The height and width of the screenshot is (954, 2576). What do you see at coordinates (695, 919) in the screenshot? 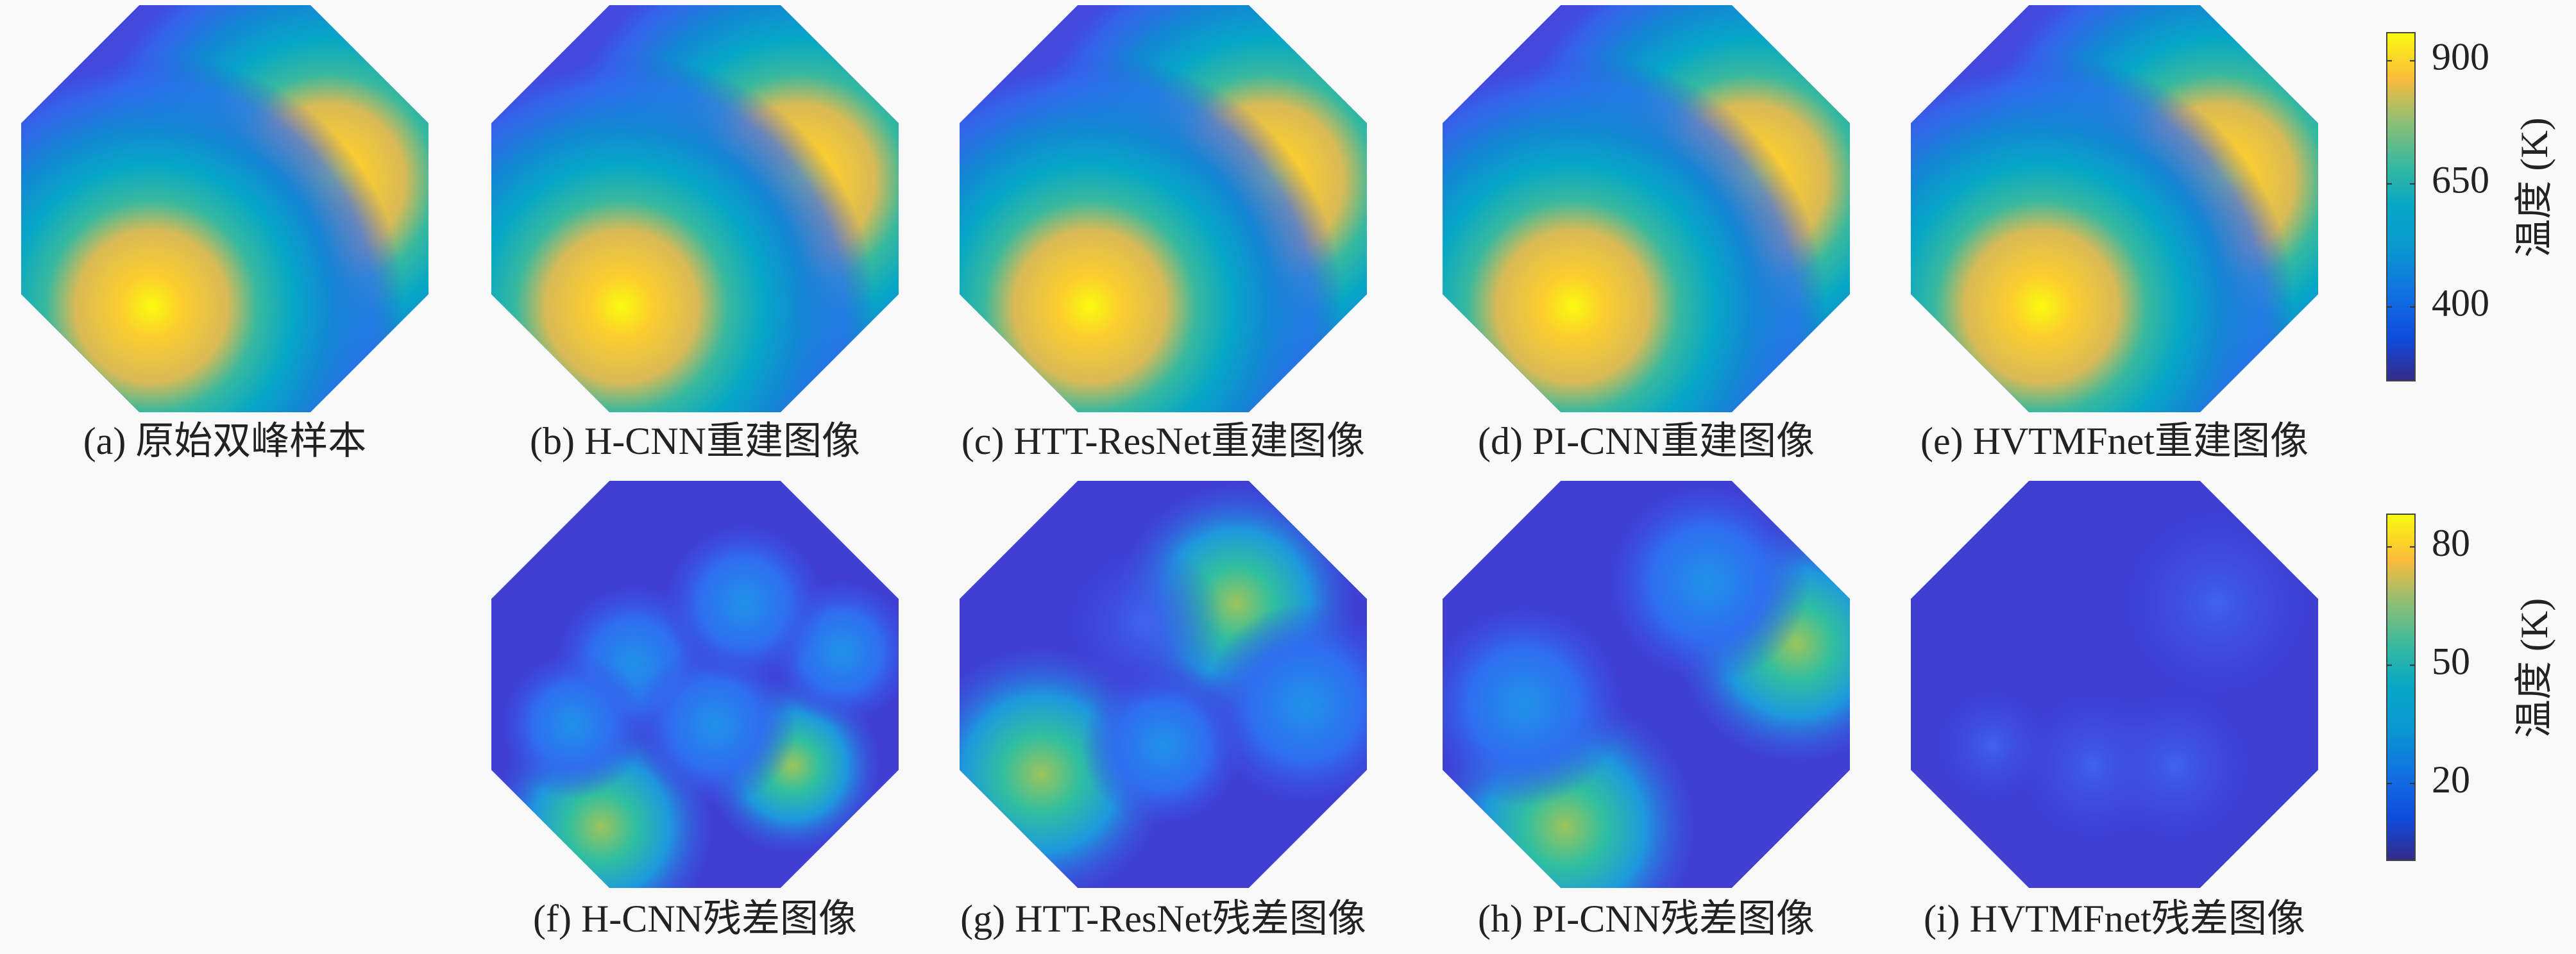
I see `panel-caption: (f) H-CNN残差图像` at bounding box center [695, 919].